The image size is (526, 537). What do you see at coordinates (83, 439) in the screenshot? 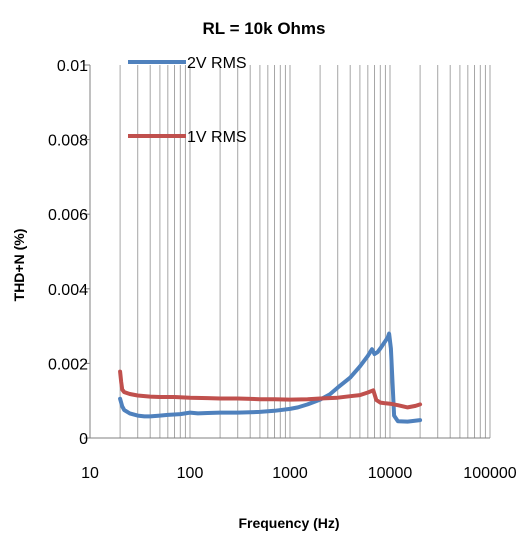
I see `y-tick-label: 0` at bounding box center [83, 439].